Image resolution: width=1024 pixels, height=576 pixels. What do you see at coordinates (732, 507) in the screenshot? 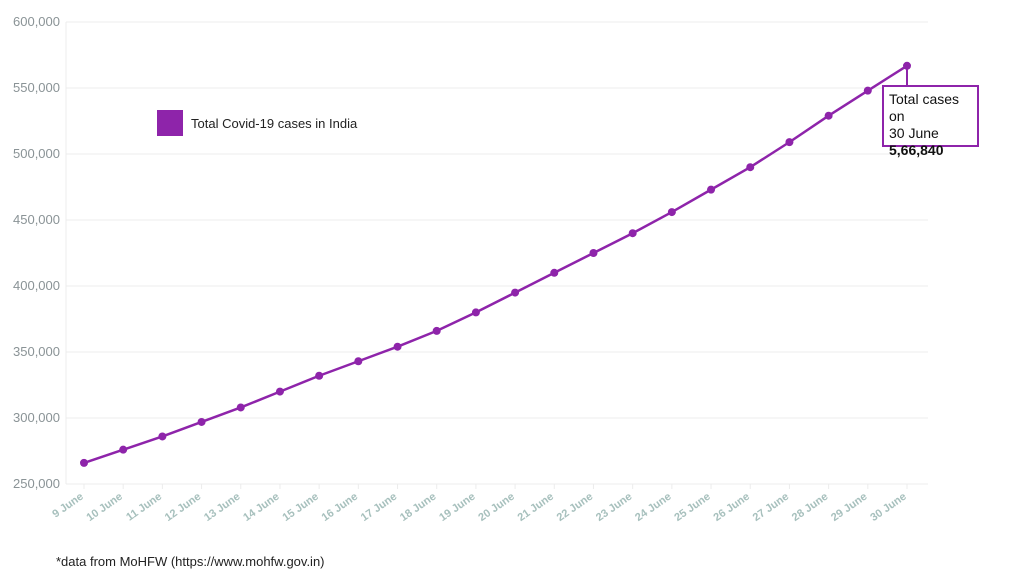
I see `x-tick-label: 26 June` at bounding box center [732, 507].